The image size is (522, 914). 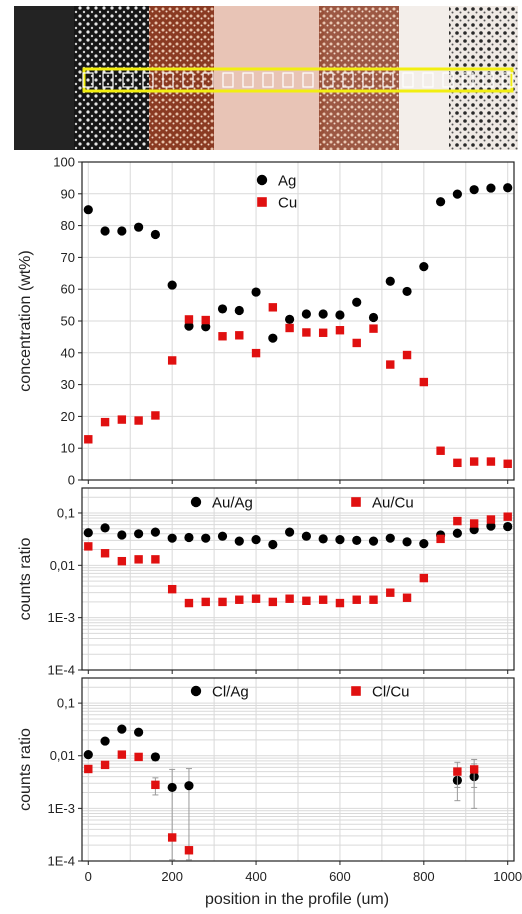 I want to click on y-tick-label: 70, so click(x=68, y=257).